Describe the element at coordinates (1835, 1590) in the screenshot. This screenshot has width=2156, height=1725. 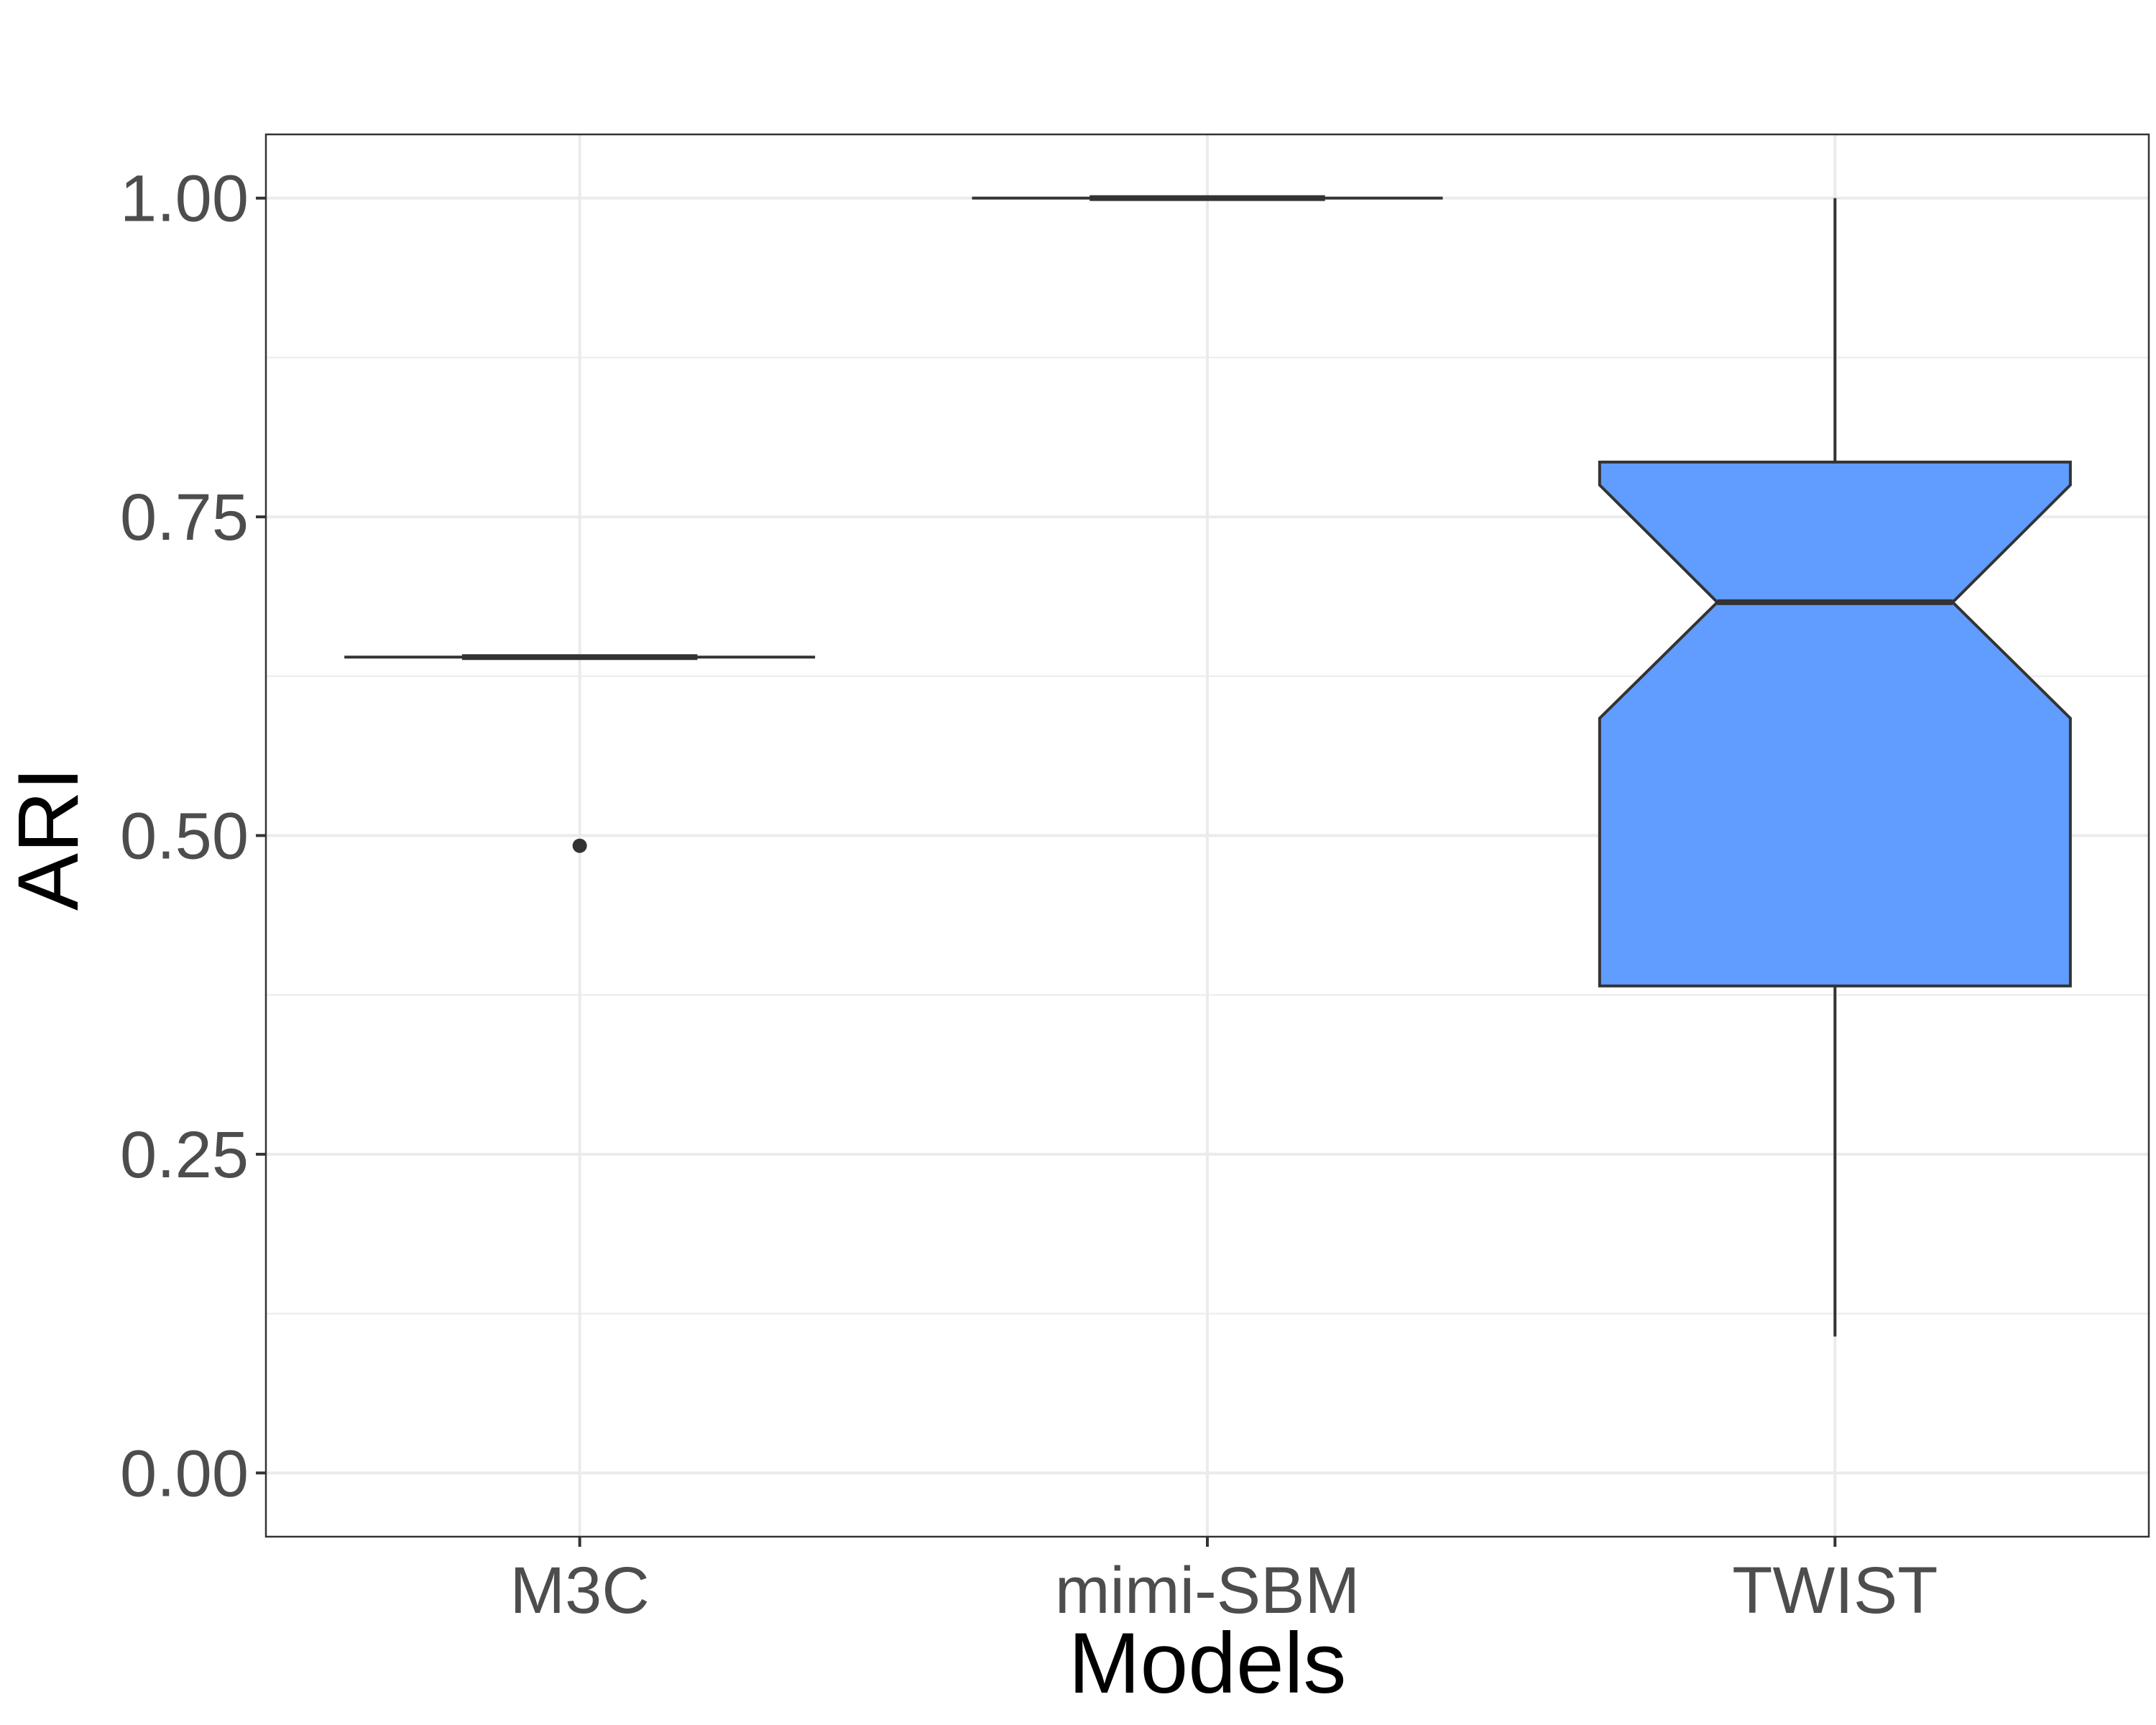
I see `x-tick-label: TWIST` at that location.